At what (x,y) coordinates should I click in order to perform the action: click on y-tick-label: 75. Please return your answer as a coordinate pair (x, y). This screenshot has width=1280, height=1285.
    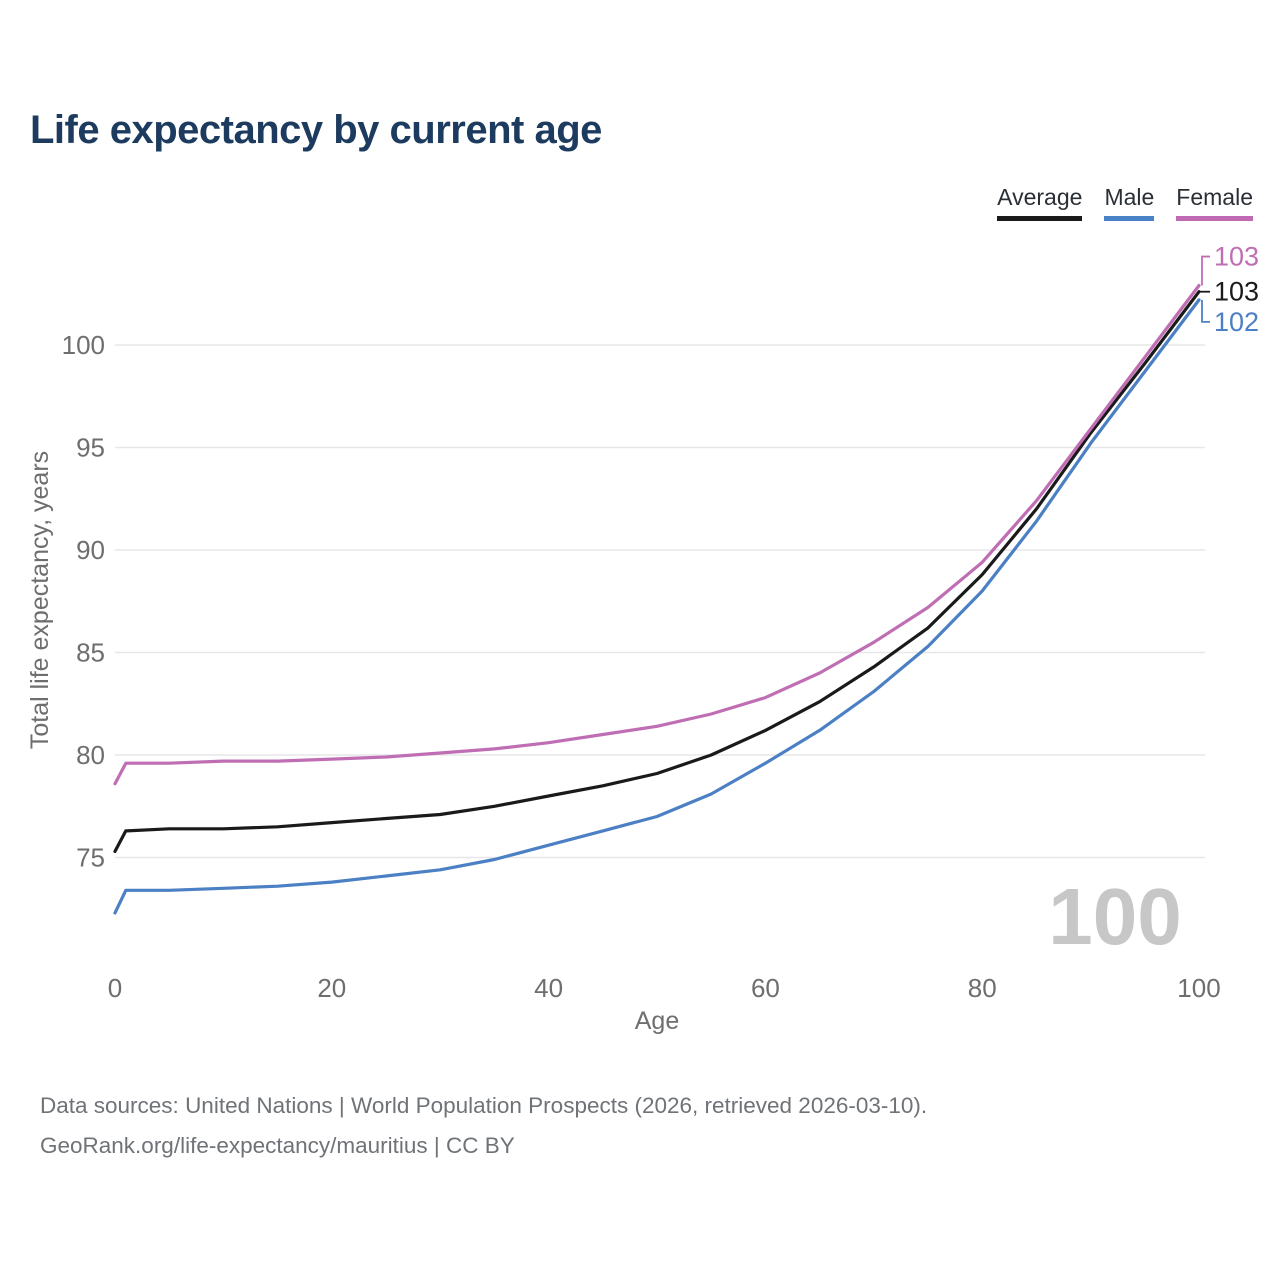
    Looking at the image, I should click on (90, 858).